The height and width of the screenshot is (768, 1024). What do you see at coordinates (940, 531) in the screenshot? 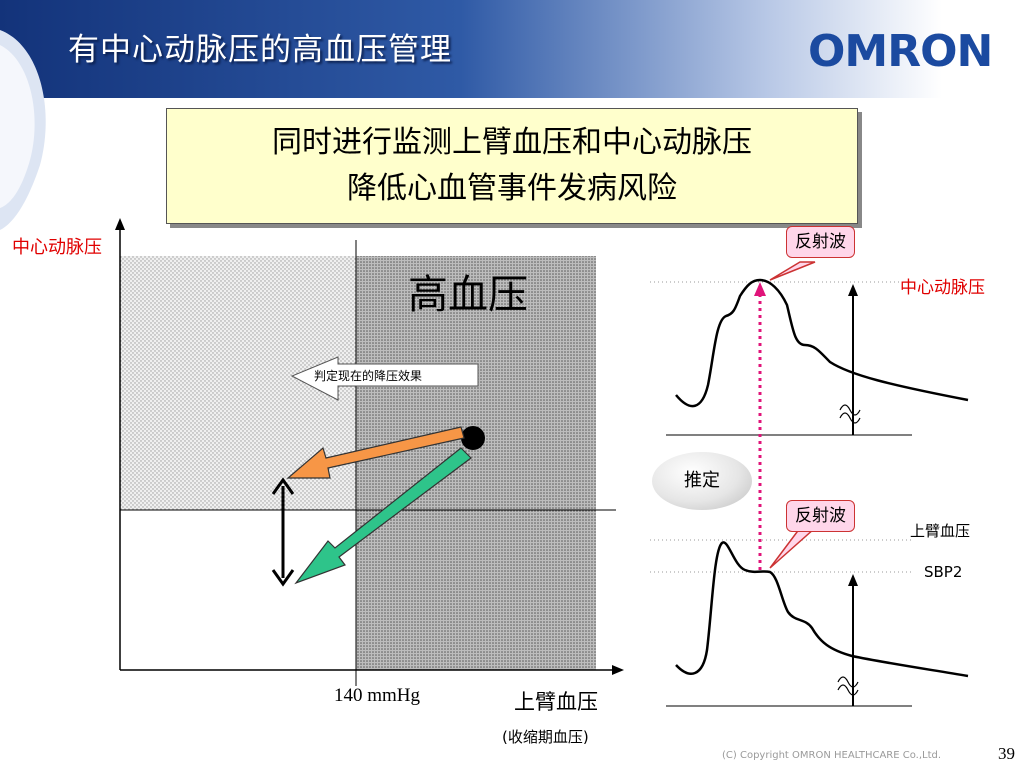
I see `brachial-pressure-label: 上臂血压` at bounding box center [940, 531].